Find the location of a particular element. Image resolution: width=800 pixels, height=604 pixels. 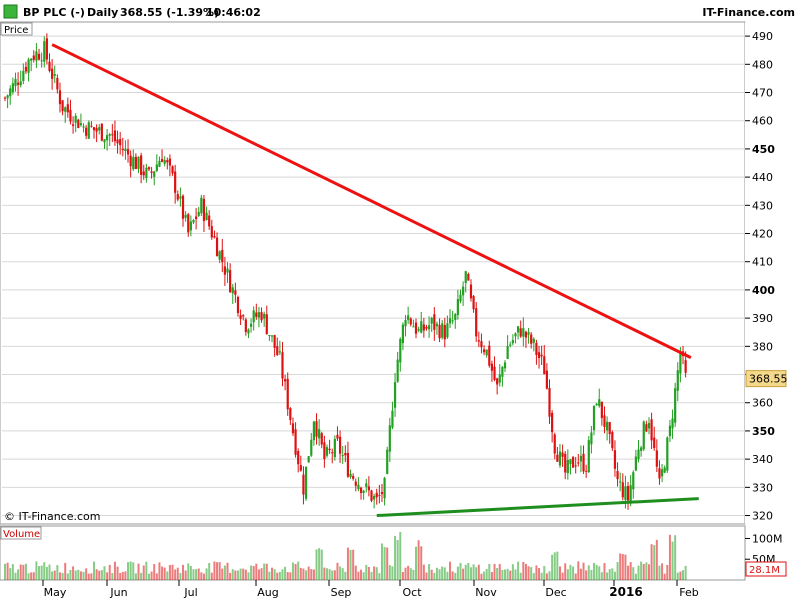

volume-panel-label: Volume is located at coordinates (21, 534).